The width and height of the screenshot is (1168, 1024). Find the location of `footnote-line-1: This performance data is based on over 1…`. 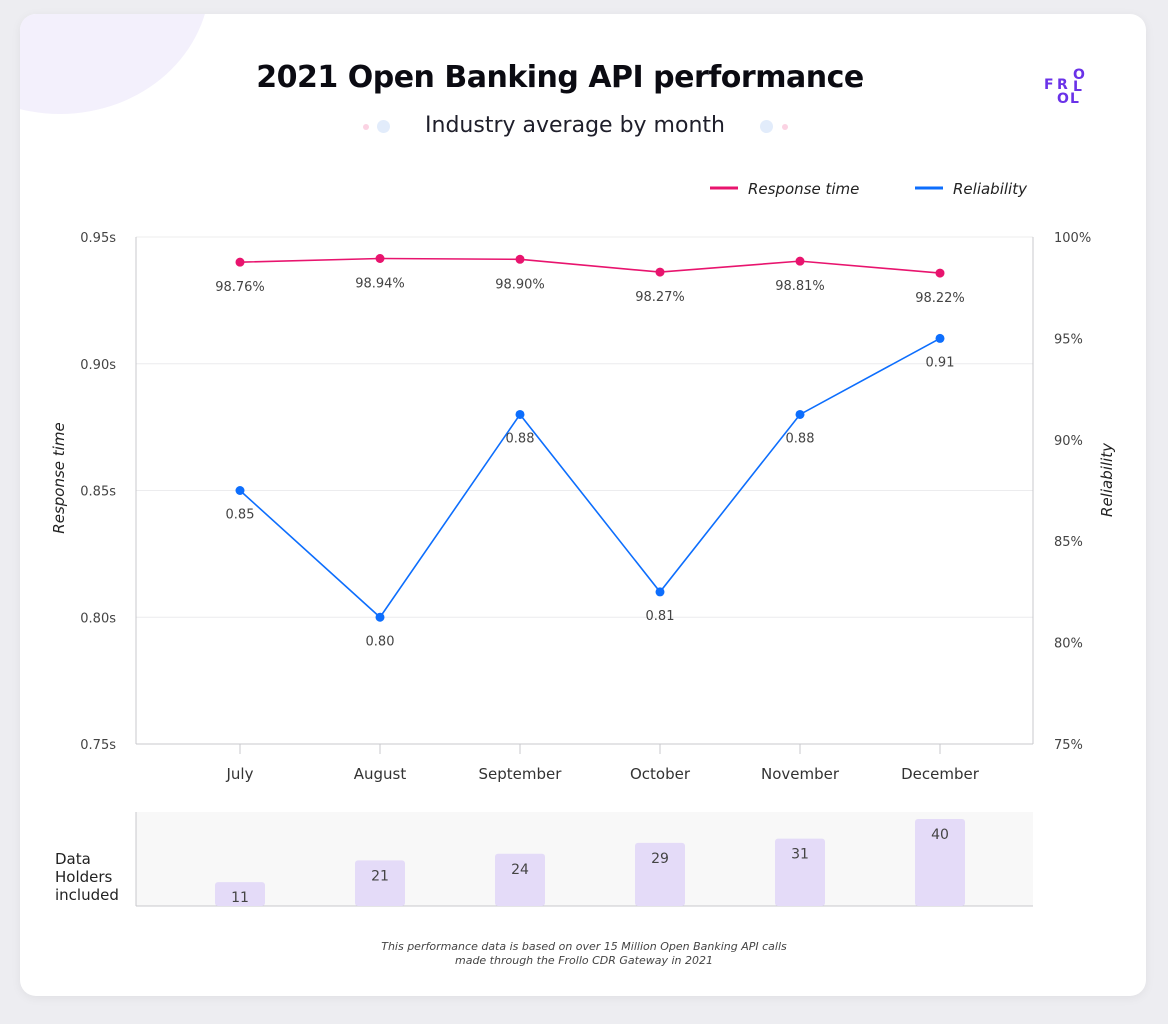

footnote-line-1: This performance data is based on over 1… is located at coordinates (584, 946).